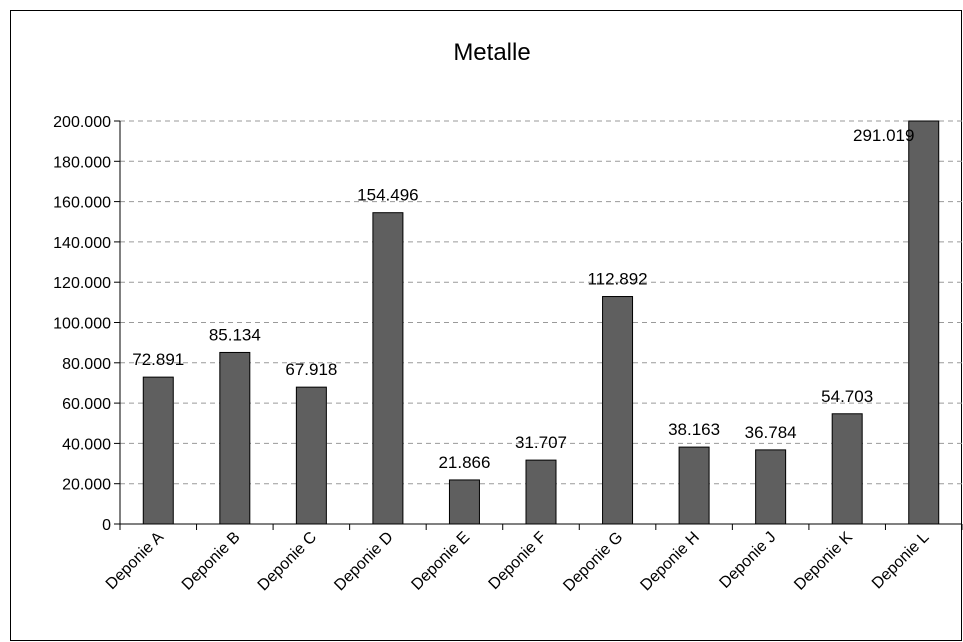 The image size is (963, 642). Describe the element at coordinates (593, 562) in the screenshot. I see `x-tick-label: Deponie G` at that location.